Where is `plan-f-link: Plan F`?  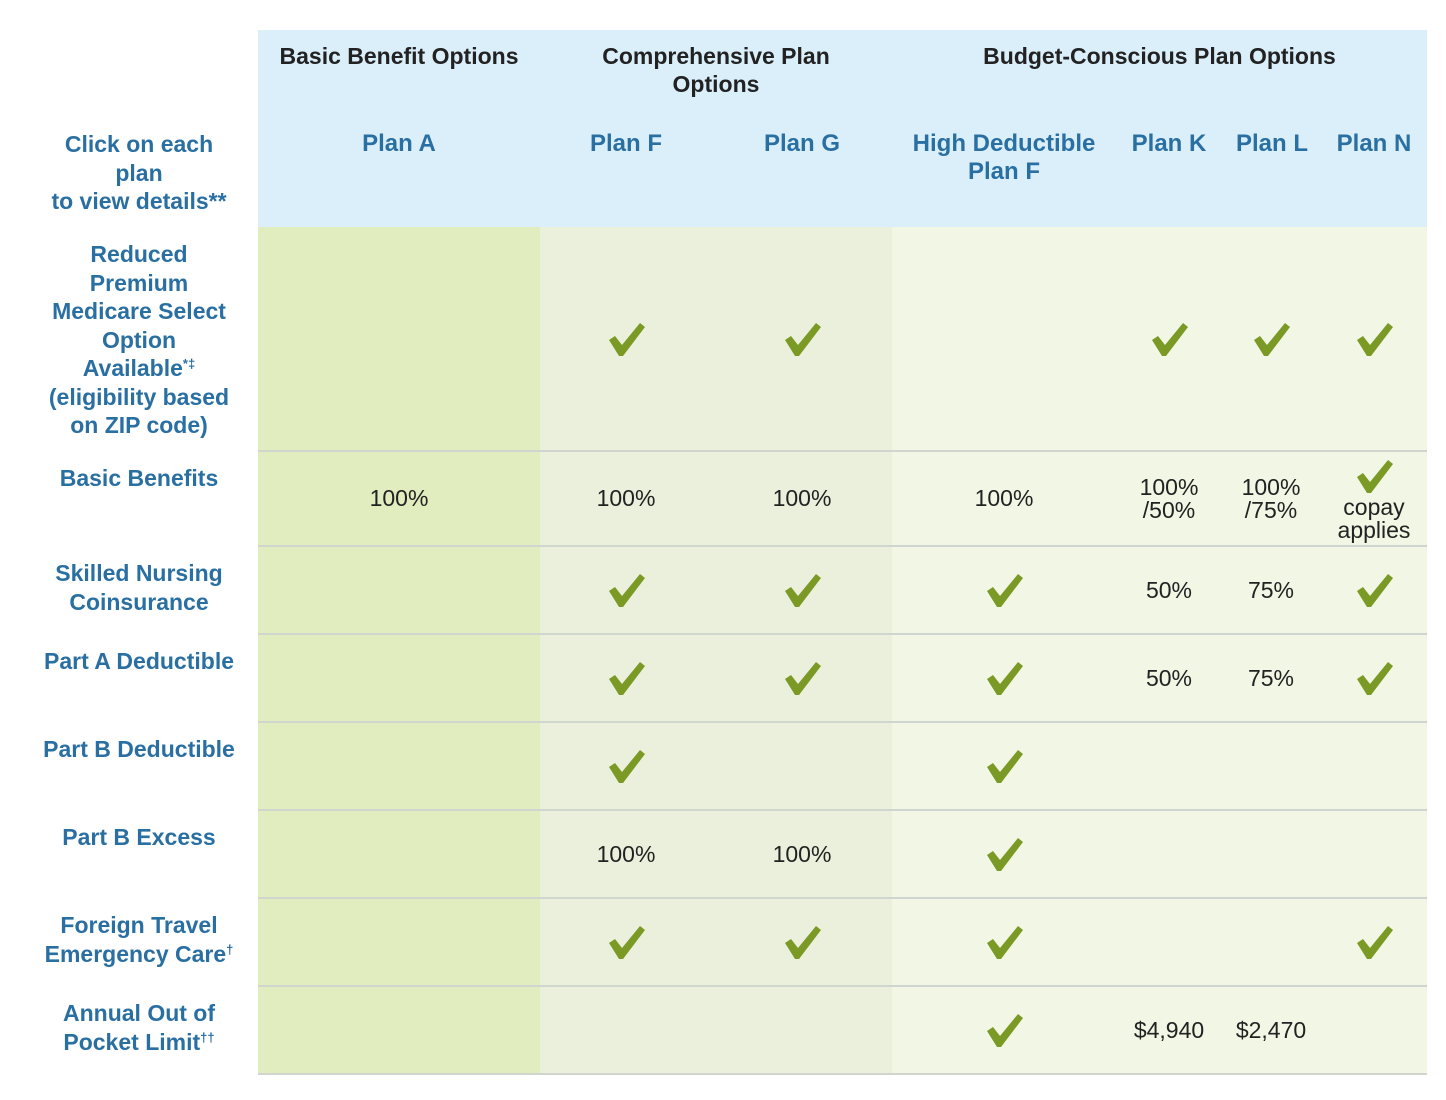 plan-f-link: Plan F is located at coordinates (625, 143).